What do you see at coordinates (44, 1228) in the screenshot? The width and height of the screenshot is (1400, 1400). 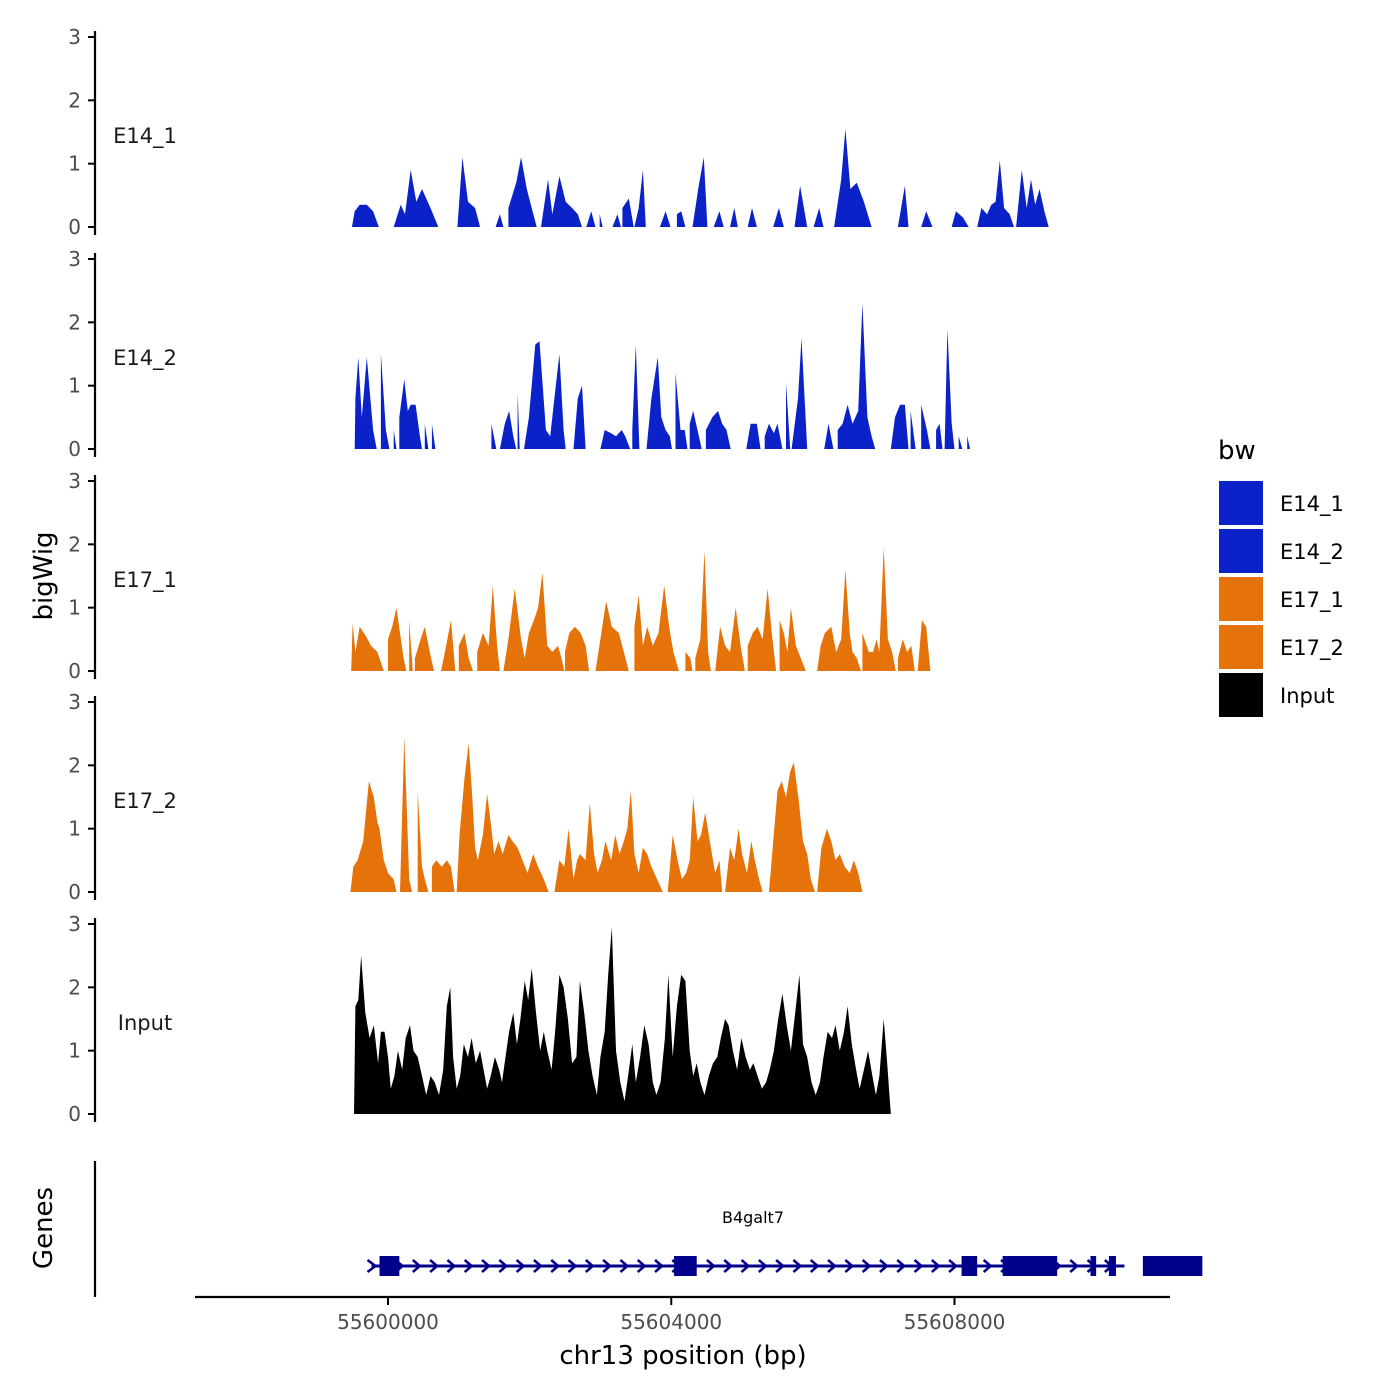 I see `gene-track-title: Genes` at bounding box center [44, 1228].